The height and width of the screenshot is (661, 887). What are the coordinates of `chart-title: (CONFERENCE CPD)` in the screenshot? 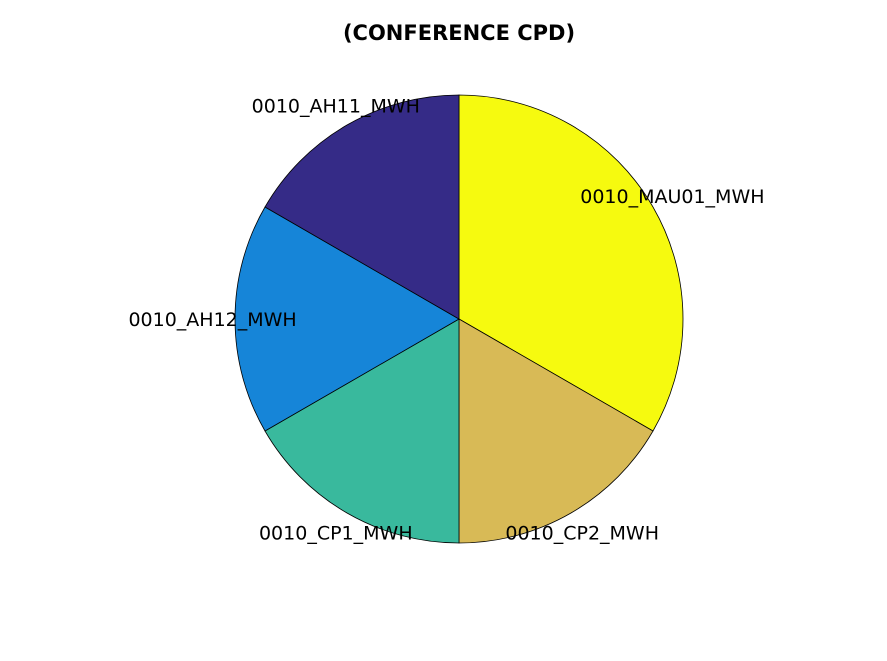 It's located at (459, 33).